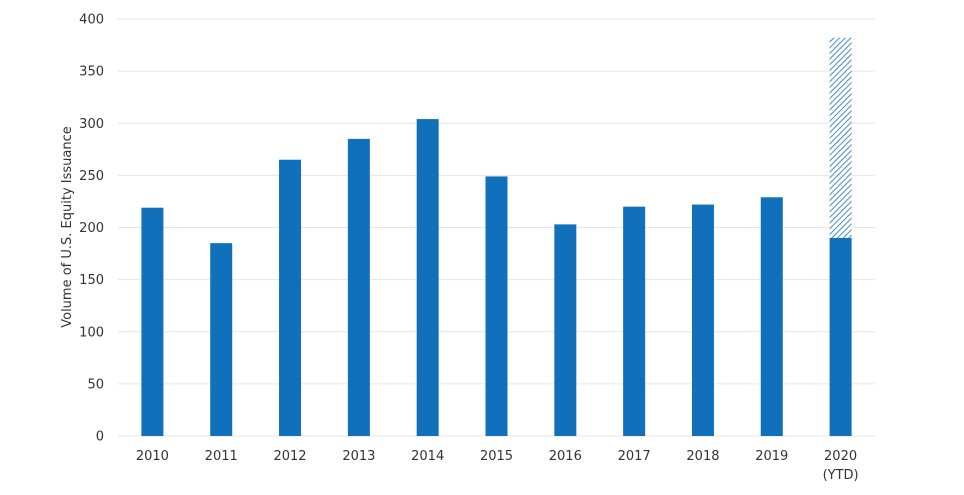 Image resolution: width=964 pixels, height=495 pixels. Describe the element at coordinates (771, 456) in the screenshot. I see `x-tick-label: 2019` at that location.